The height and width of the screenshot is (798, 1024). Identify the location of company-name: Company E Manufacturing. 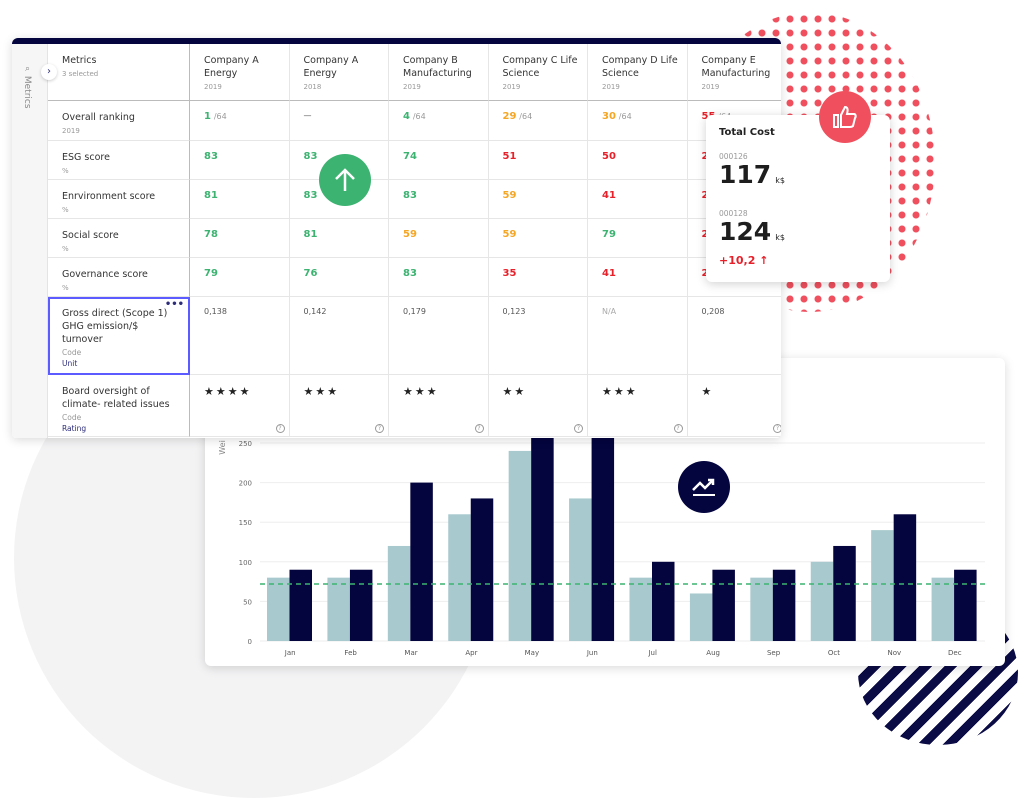
(736, 67).